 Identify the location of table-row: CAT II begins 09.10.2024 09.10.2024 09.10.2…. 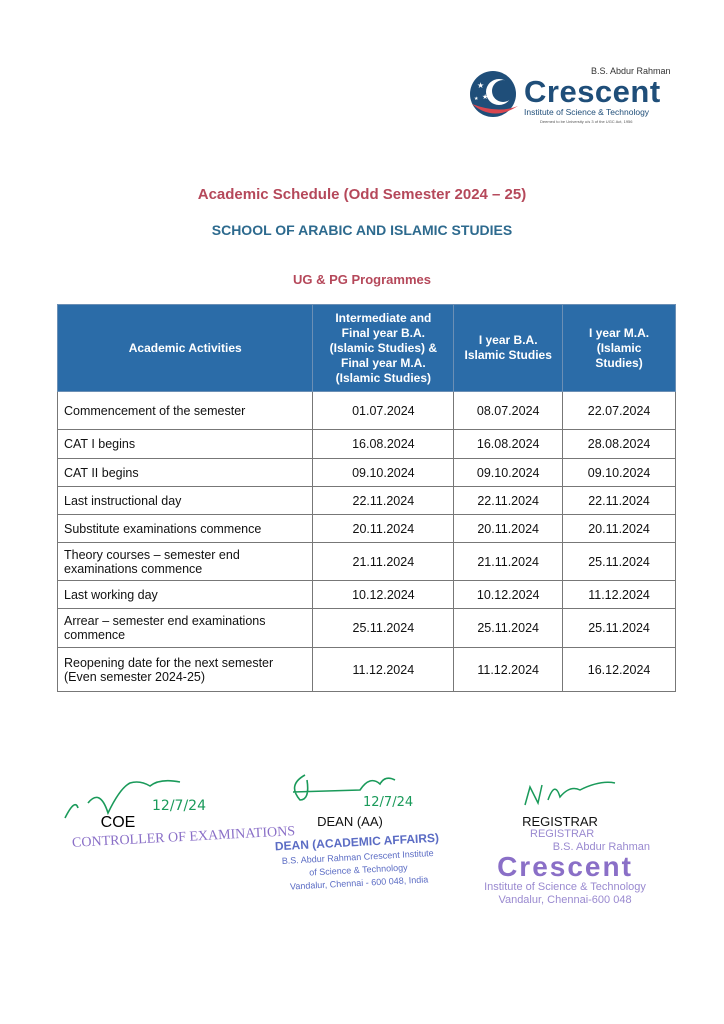
(366, 472).